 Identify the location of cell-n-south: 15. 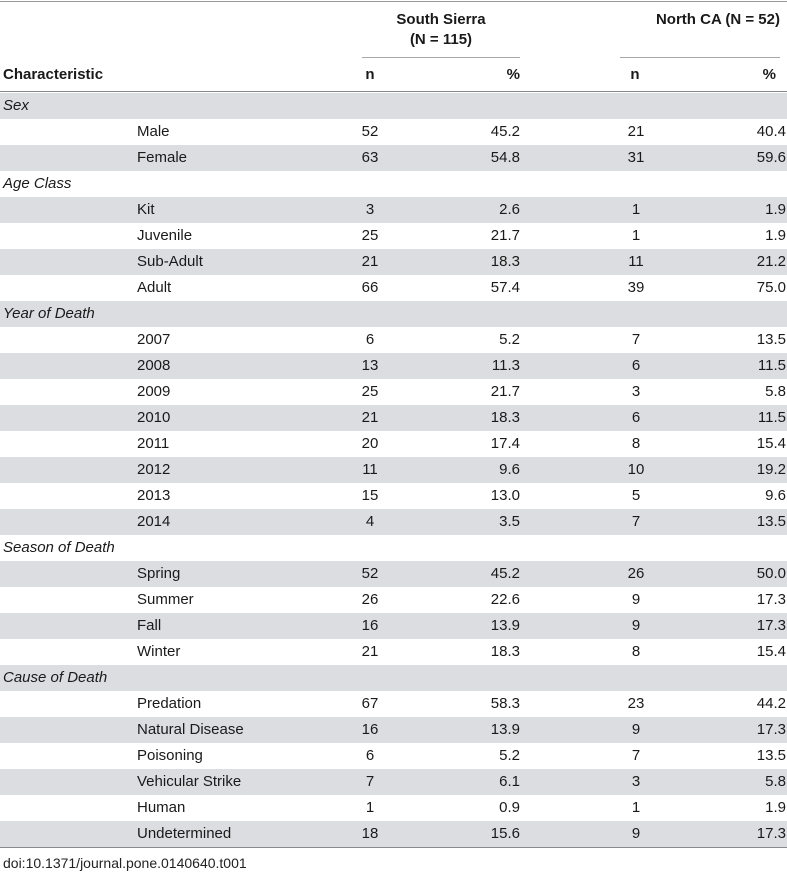
(370, 495).